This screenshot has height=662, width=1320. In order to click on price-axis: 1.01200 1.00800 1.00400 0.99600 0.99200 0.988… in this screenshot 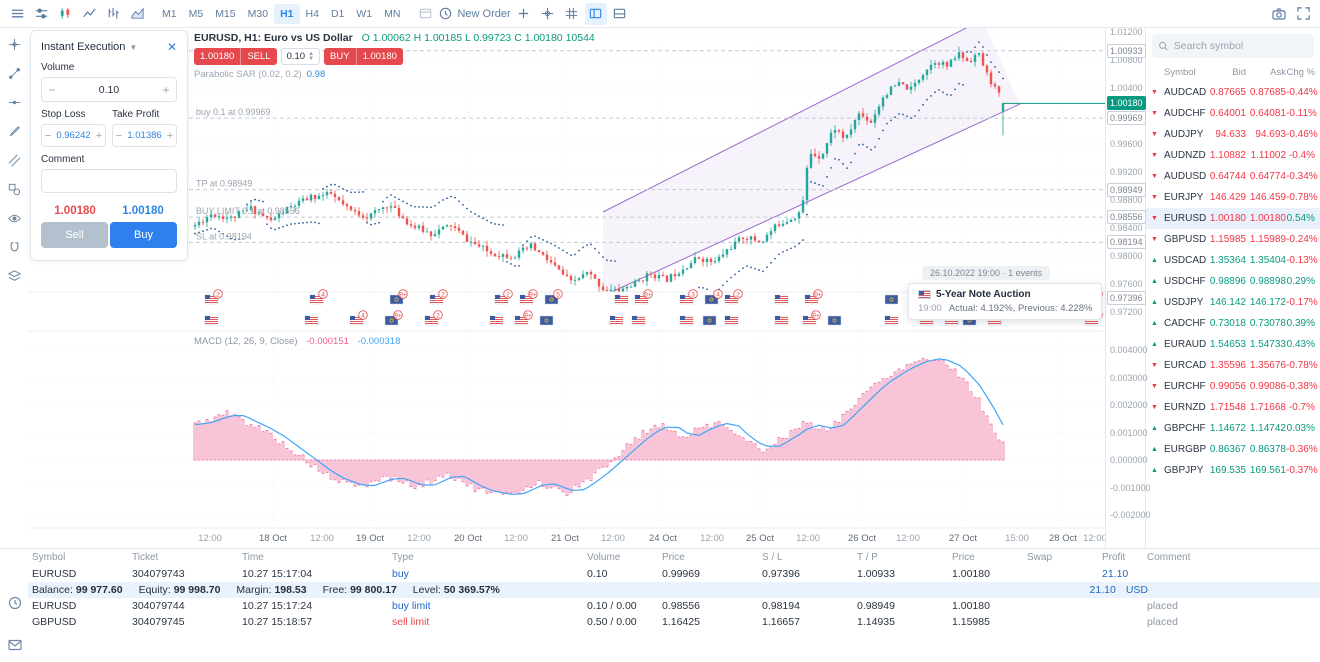, I will do `click(1128, 287)`.